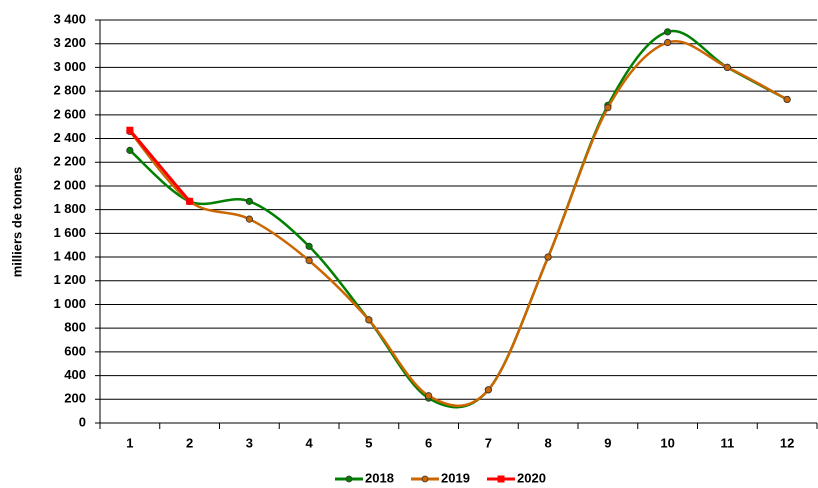 This screenshot has width=818, height=488. What do you see at coordinates (69, 66) in the screenshot?
I see `y-tick-label: 3 000` at bounding box center [69, 66].